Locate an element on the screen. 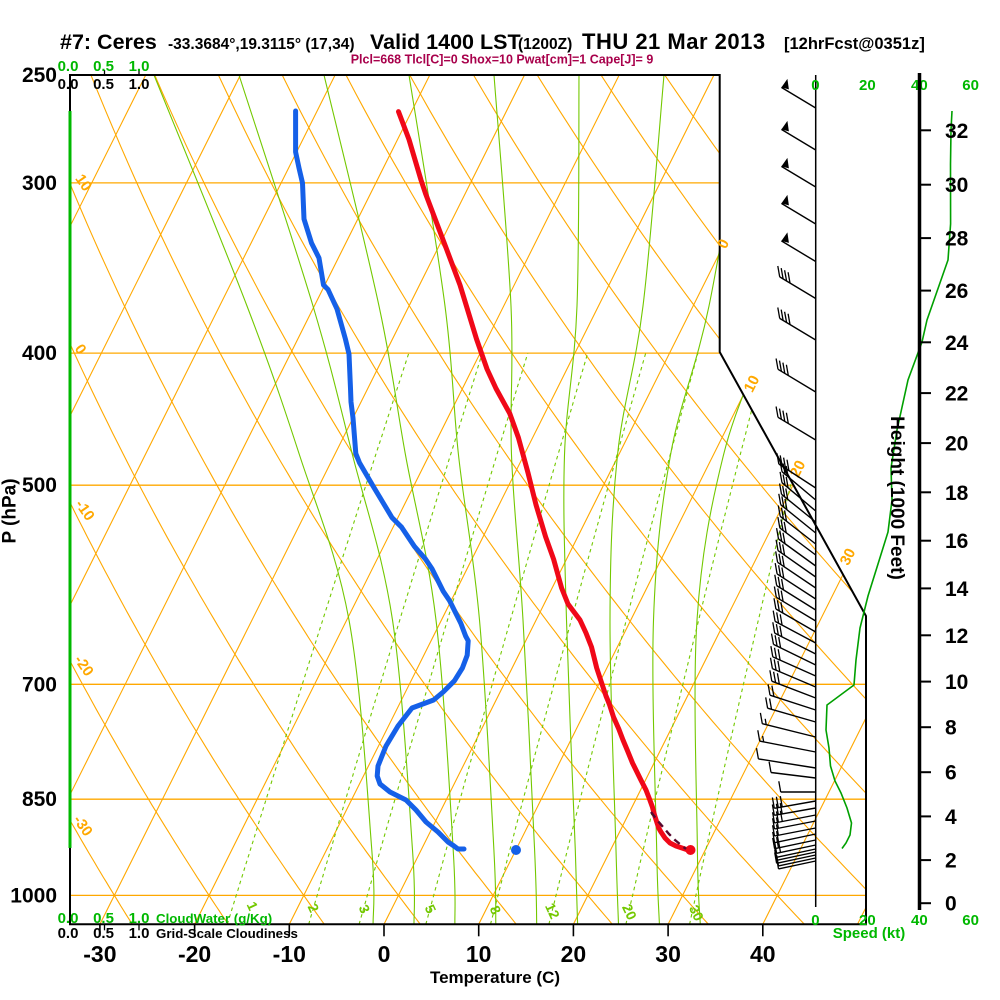 This screenshot has height=1000, width=1000. svg-text: -10 is located at coordinates (289, 954).